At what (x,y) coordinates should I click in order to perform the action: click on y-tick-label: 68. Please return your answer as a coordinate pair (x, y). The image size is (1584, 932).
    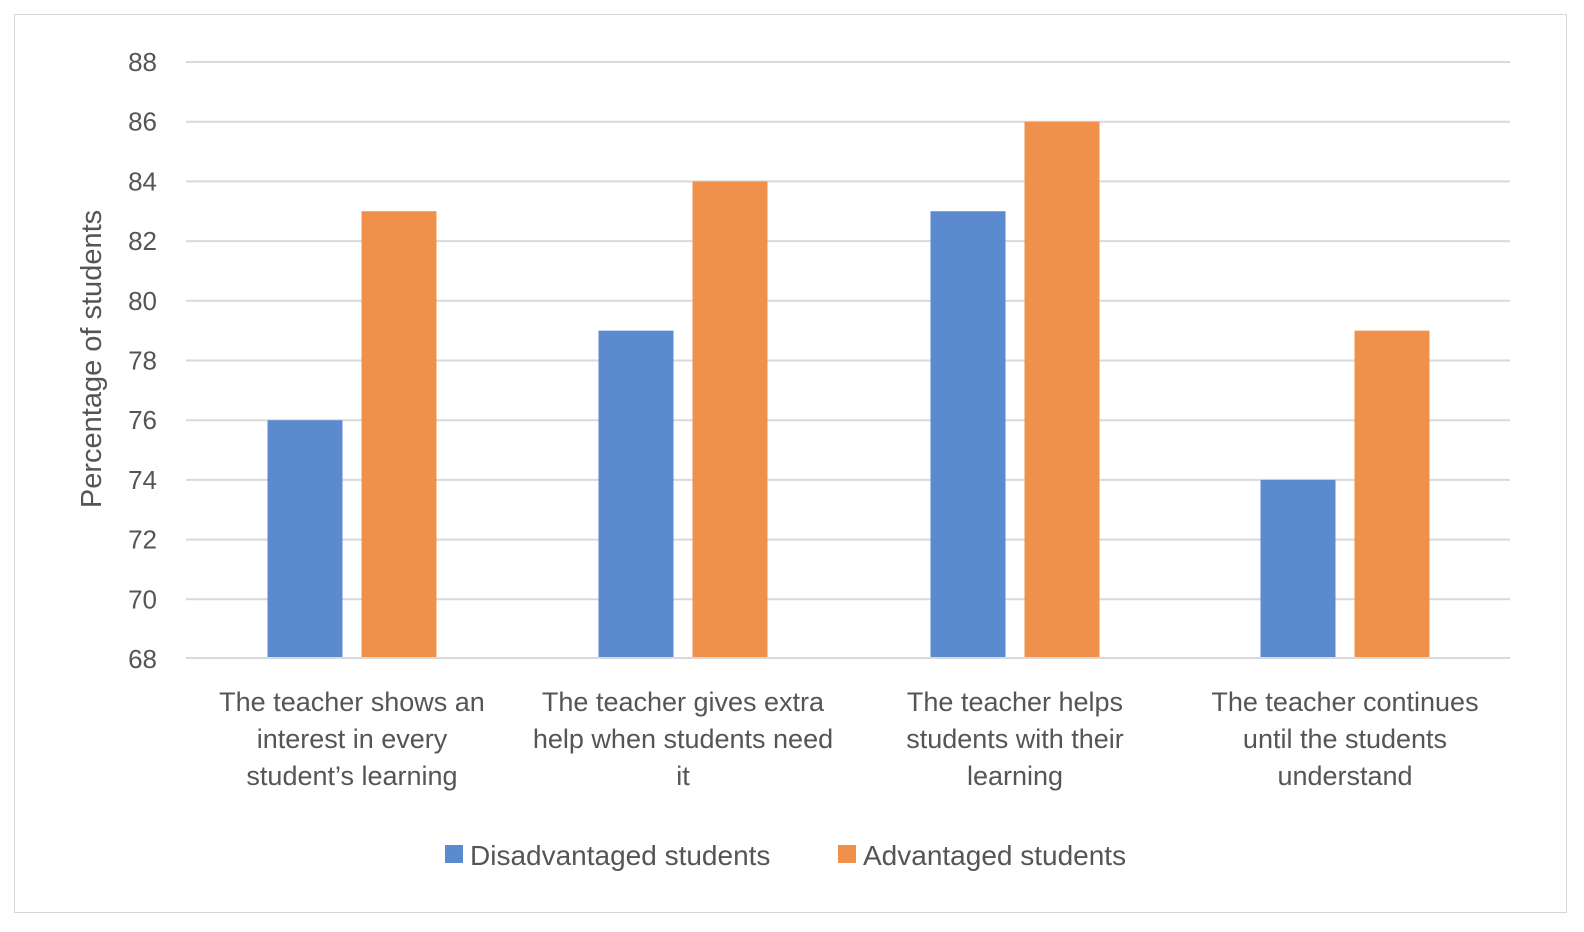
    Looking at the image, I should click on (142, 659).